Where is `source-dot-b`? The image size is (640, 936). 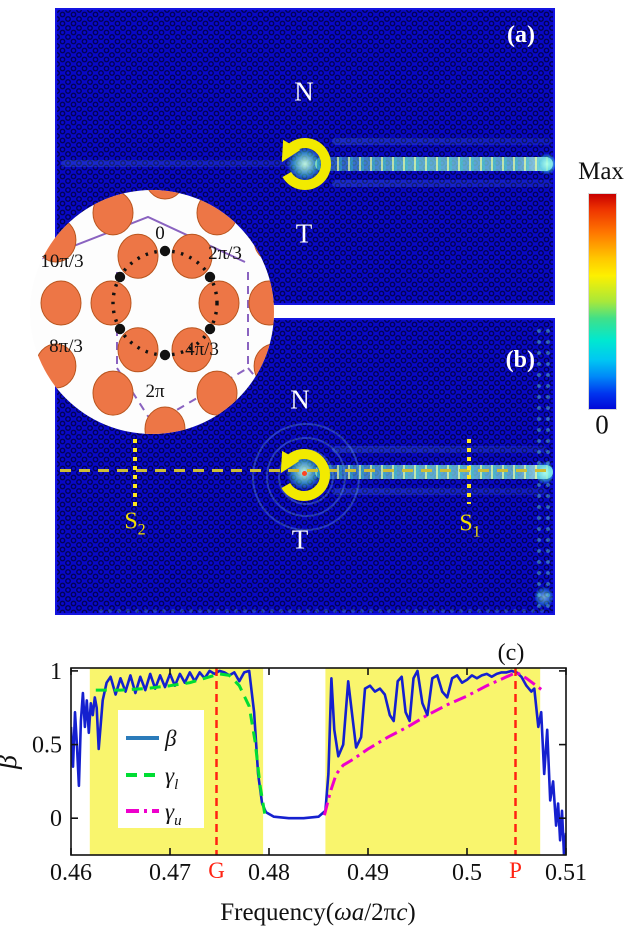 source-dot-b is located at coordinates (304, 473).